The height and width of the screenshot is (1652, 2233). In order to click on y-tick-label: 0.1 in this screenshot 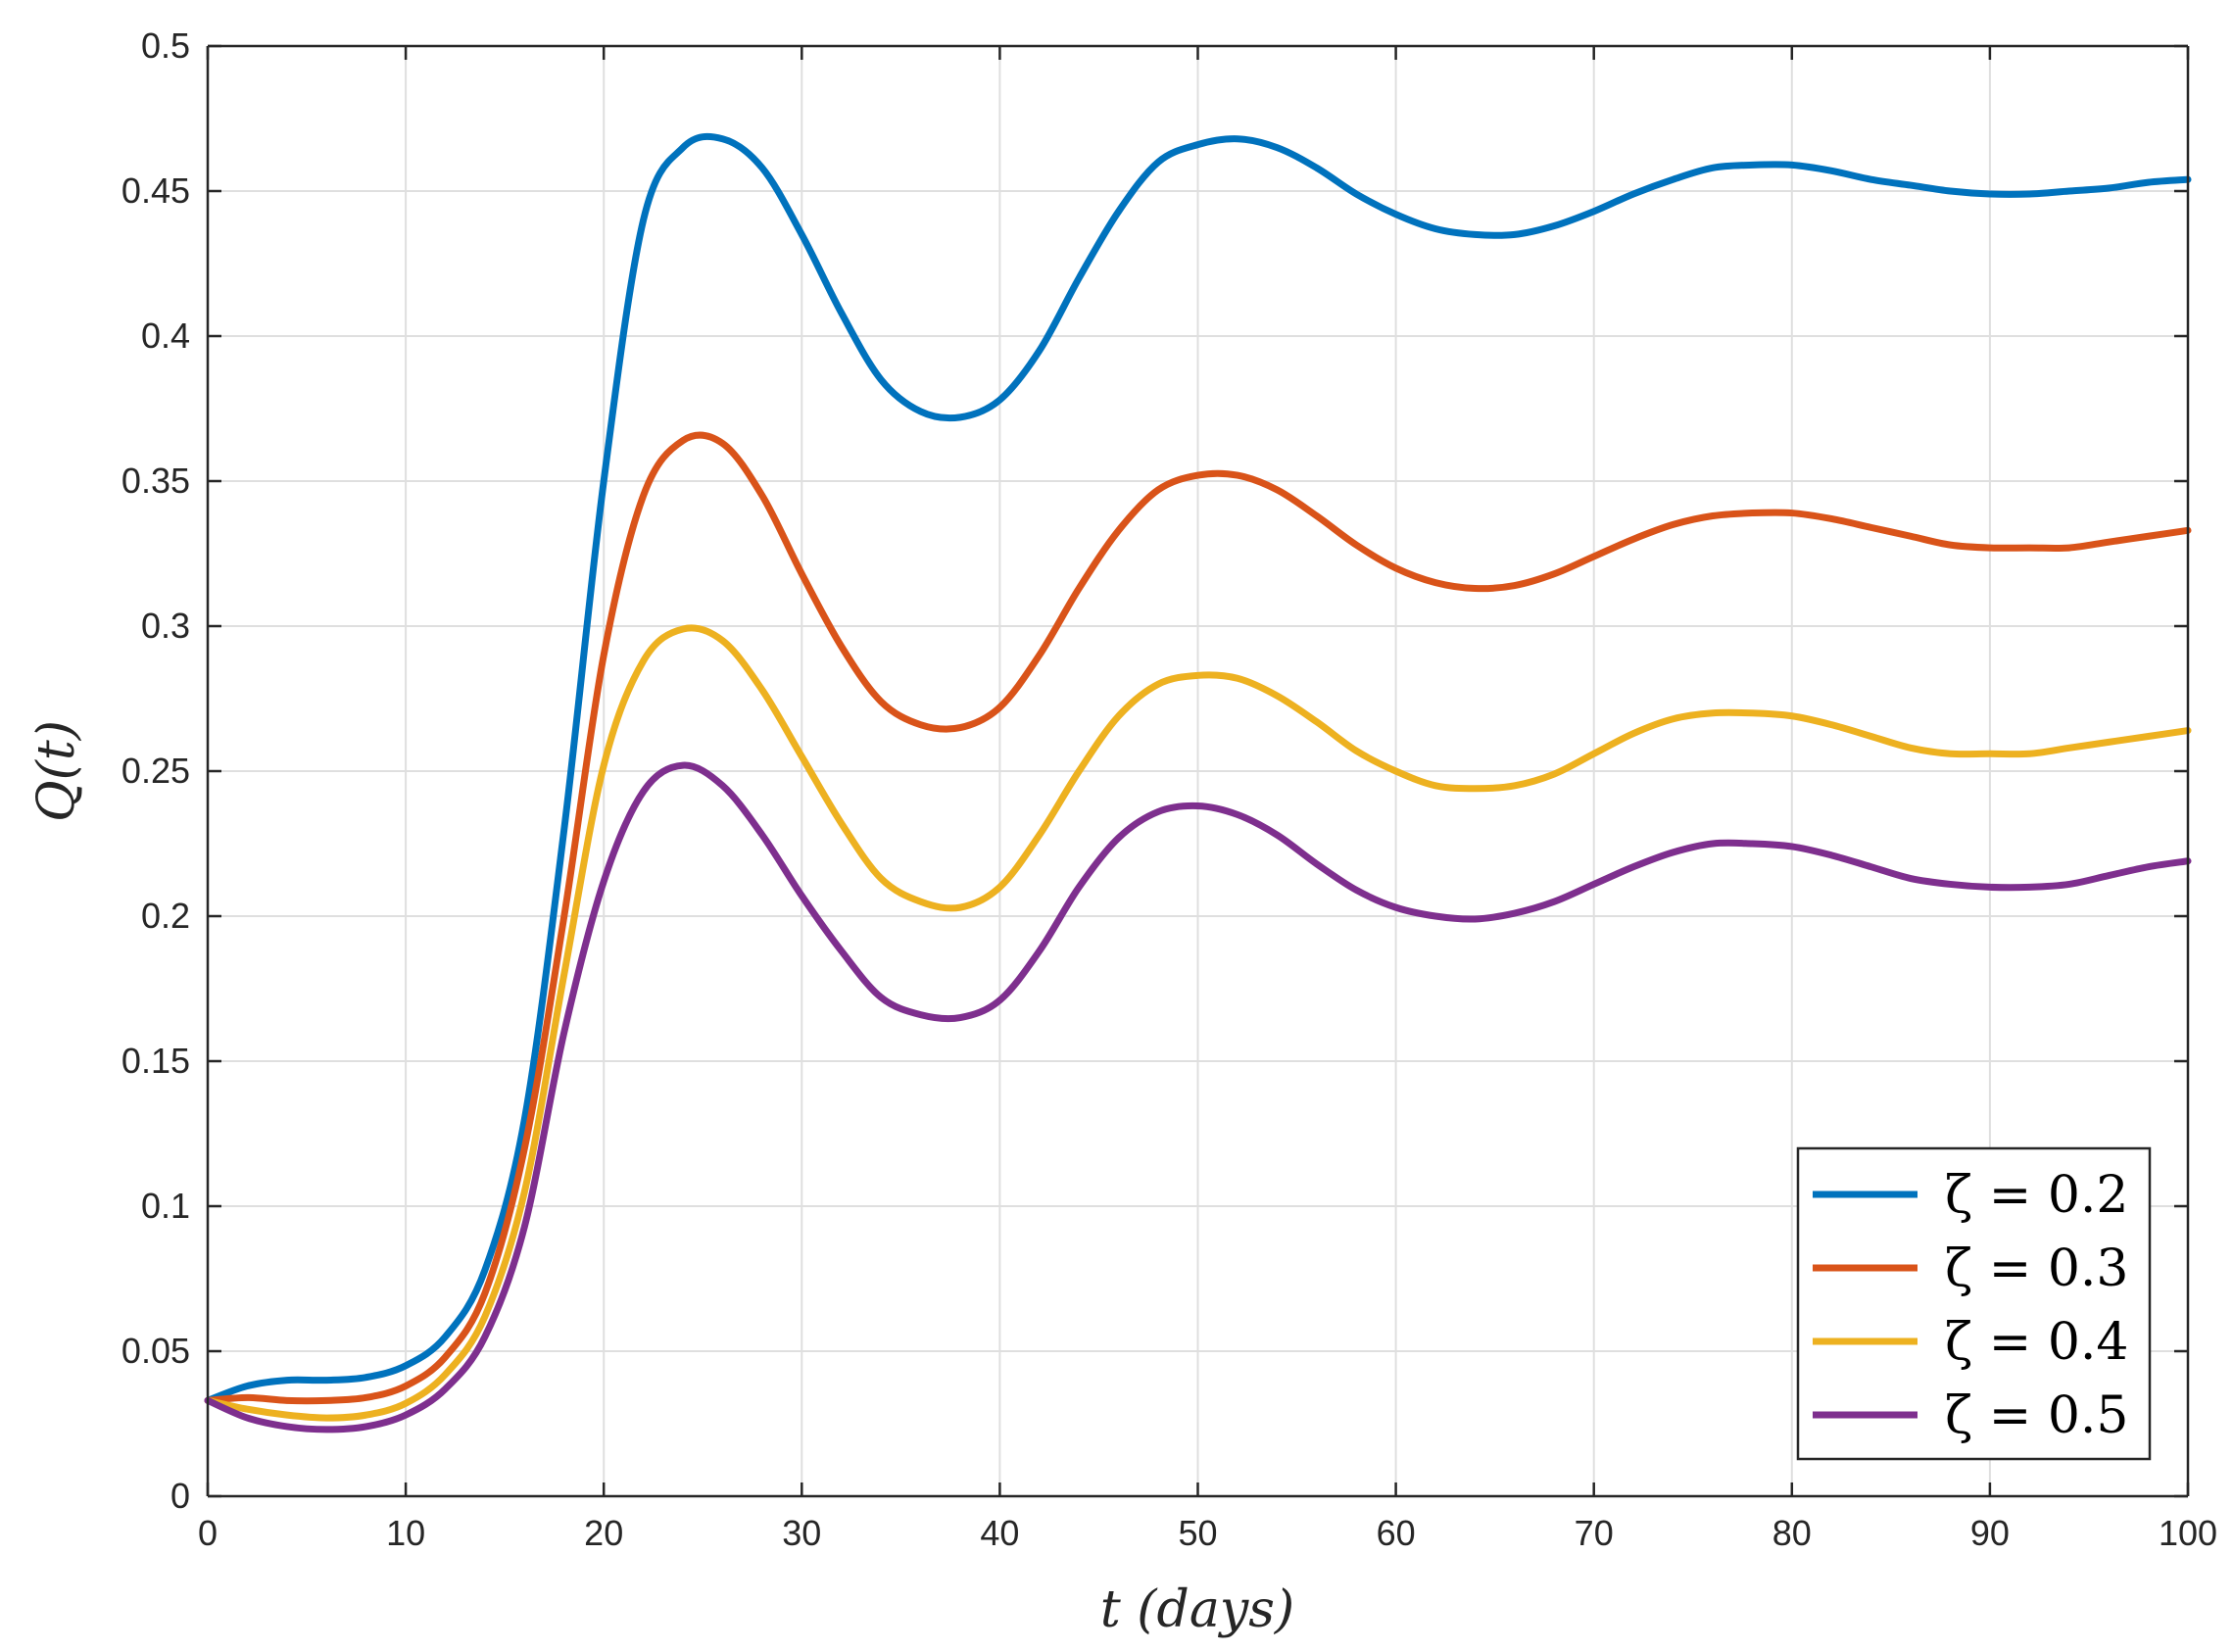, I will do `click(165, 1206)`.